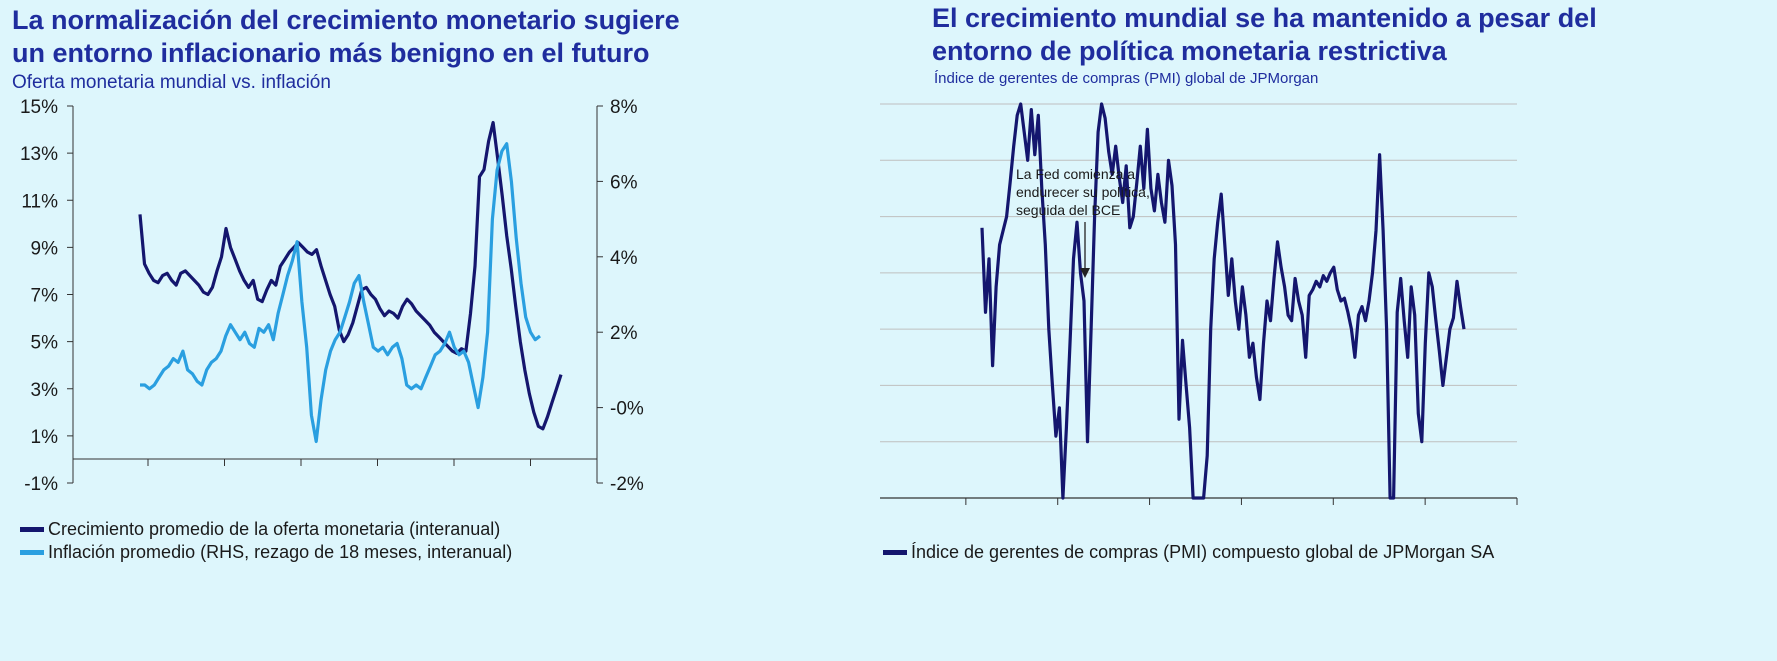 Image resolution: width=1777 pixels, height=661 pixels. Describe the element at coordinates (1083, 192) in the screenshot. I see `annotation-text-line: endurecer su política,` at that location.